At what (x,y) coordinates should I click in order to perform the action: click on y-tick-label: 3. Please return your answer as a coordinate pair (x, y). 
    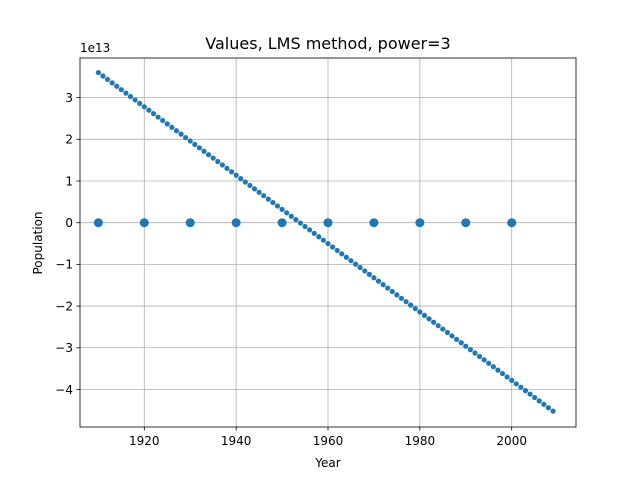
    Looking at the image, I should click on (69, 98).